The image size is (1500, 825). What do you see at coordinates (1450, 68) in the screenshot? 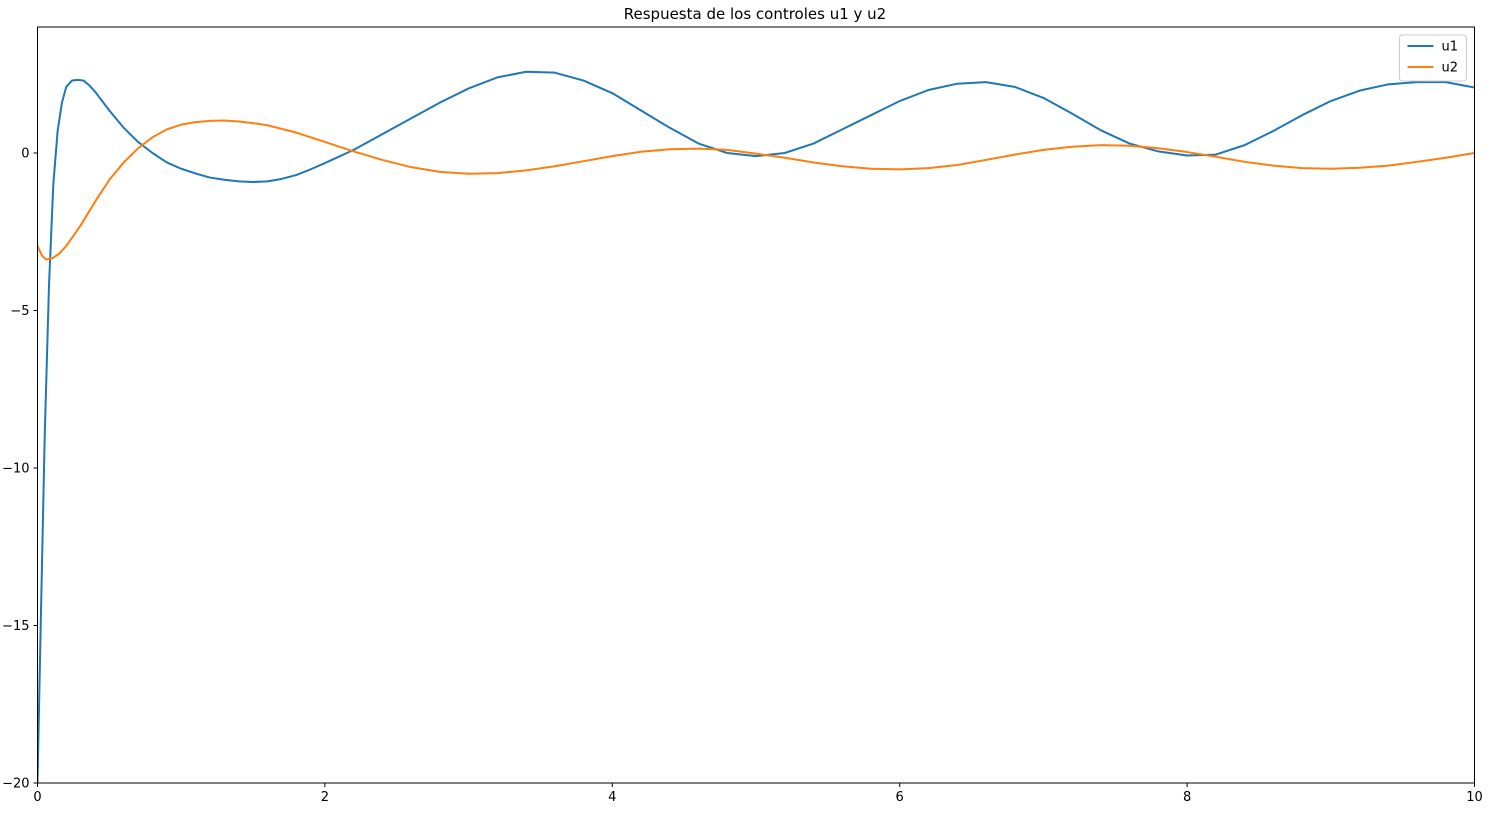
I see `legend-label-u2: u2` at bounding box center [1450, 68].